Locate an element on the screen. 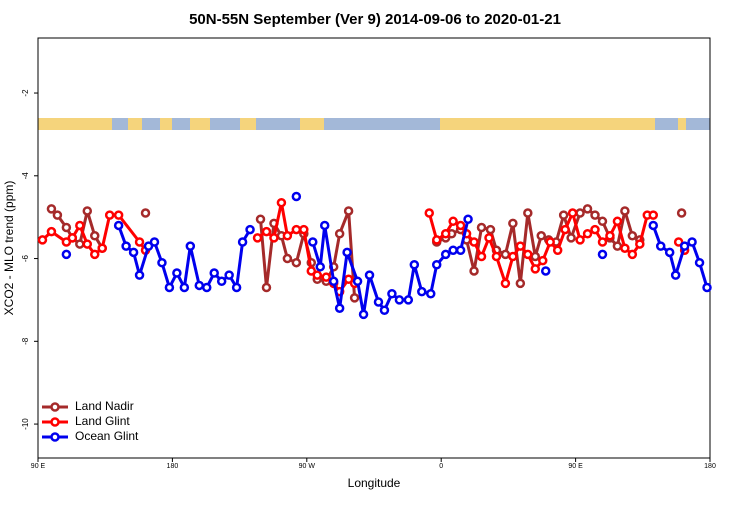 This screenshot has height=505, width=750. y-axis-label: XCO2 - MLO trend (ppm) is located at coordinates (9, 248).